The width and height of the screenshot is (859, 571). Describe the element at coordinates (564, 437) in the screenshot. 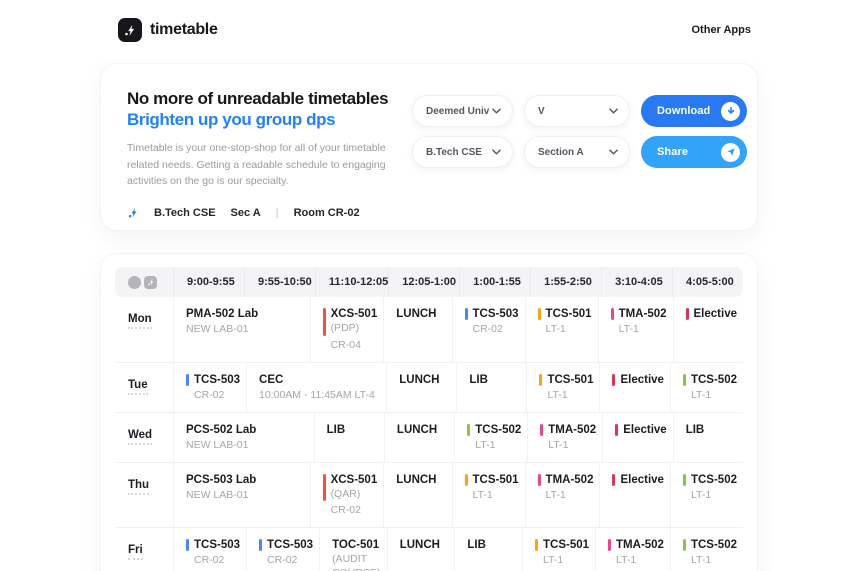

I see `timetable-cell: TMA-502 LT-1` at that location.